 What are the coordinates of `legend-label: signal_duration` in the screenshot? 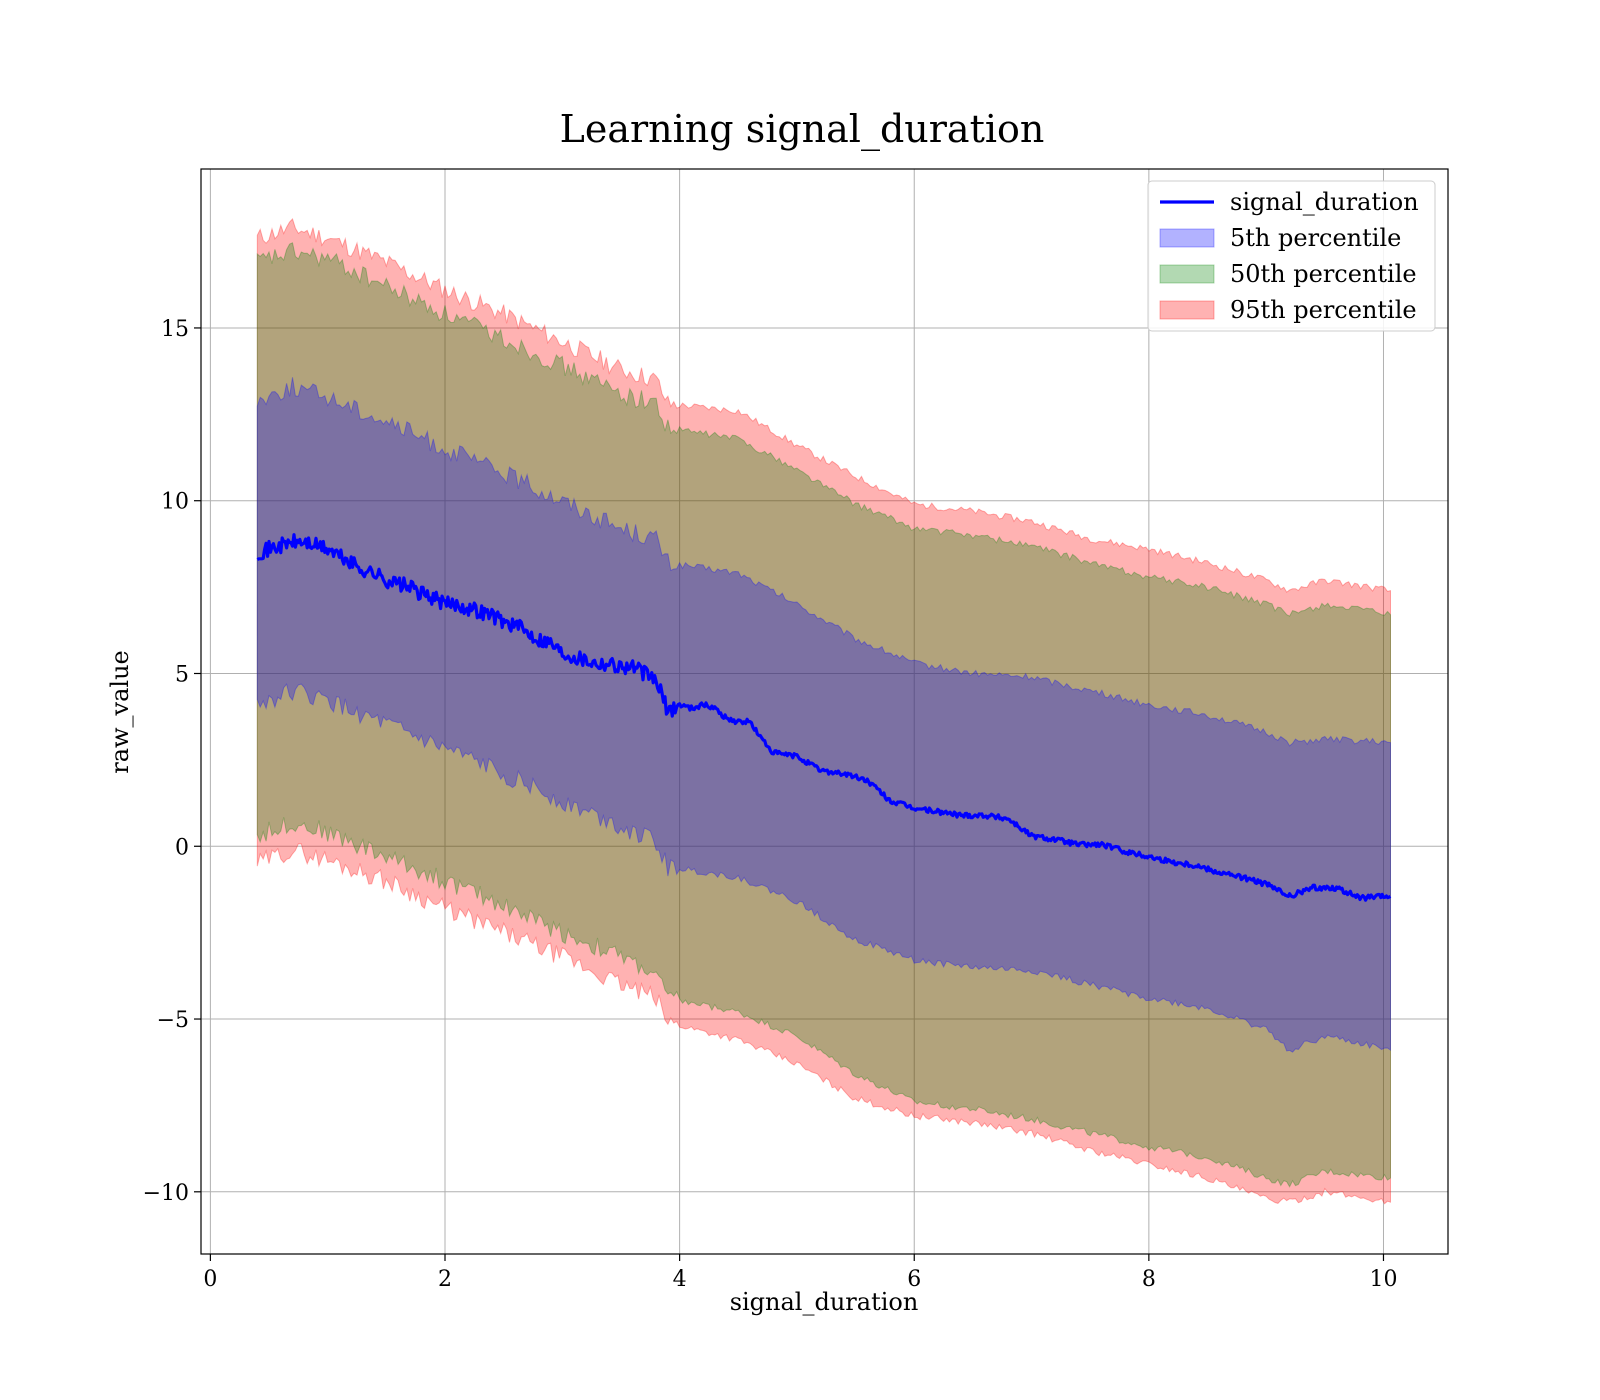 It's located at (1324, 202).